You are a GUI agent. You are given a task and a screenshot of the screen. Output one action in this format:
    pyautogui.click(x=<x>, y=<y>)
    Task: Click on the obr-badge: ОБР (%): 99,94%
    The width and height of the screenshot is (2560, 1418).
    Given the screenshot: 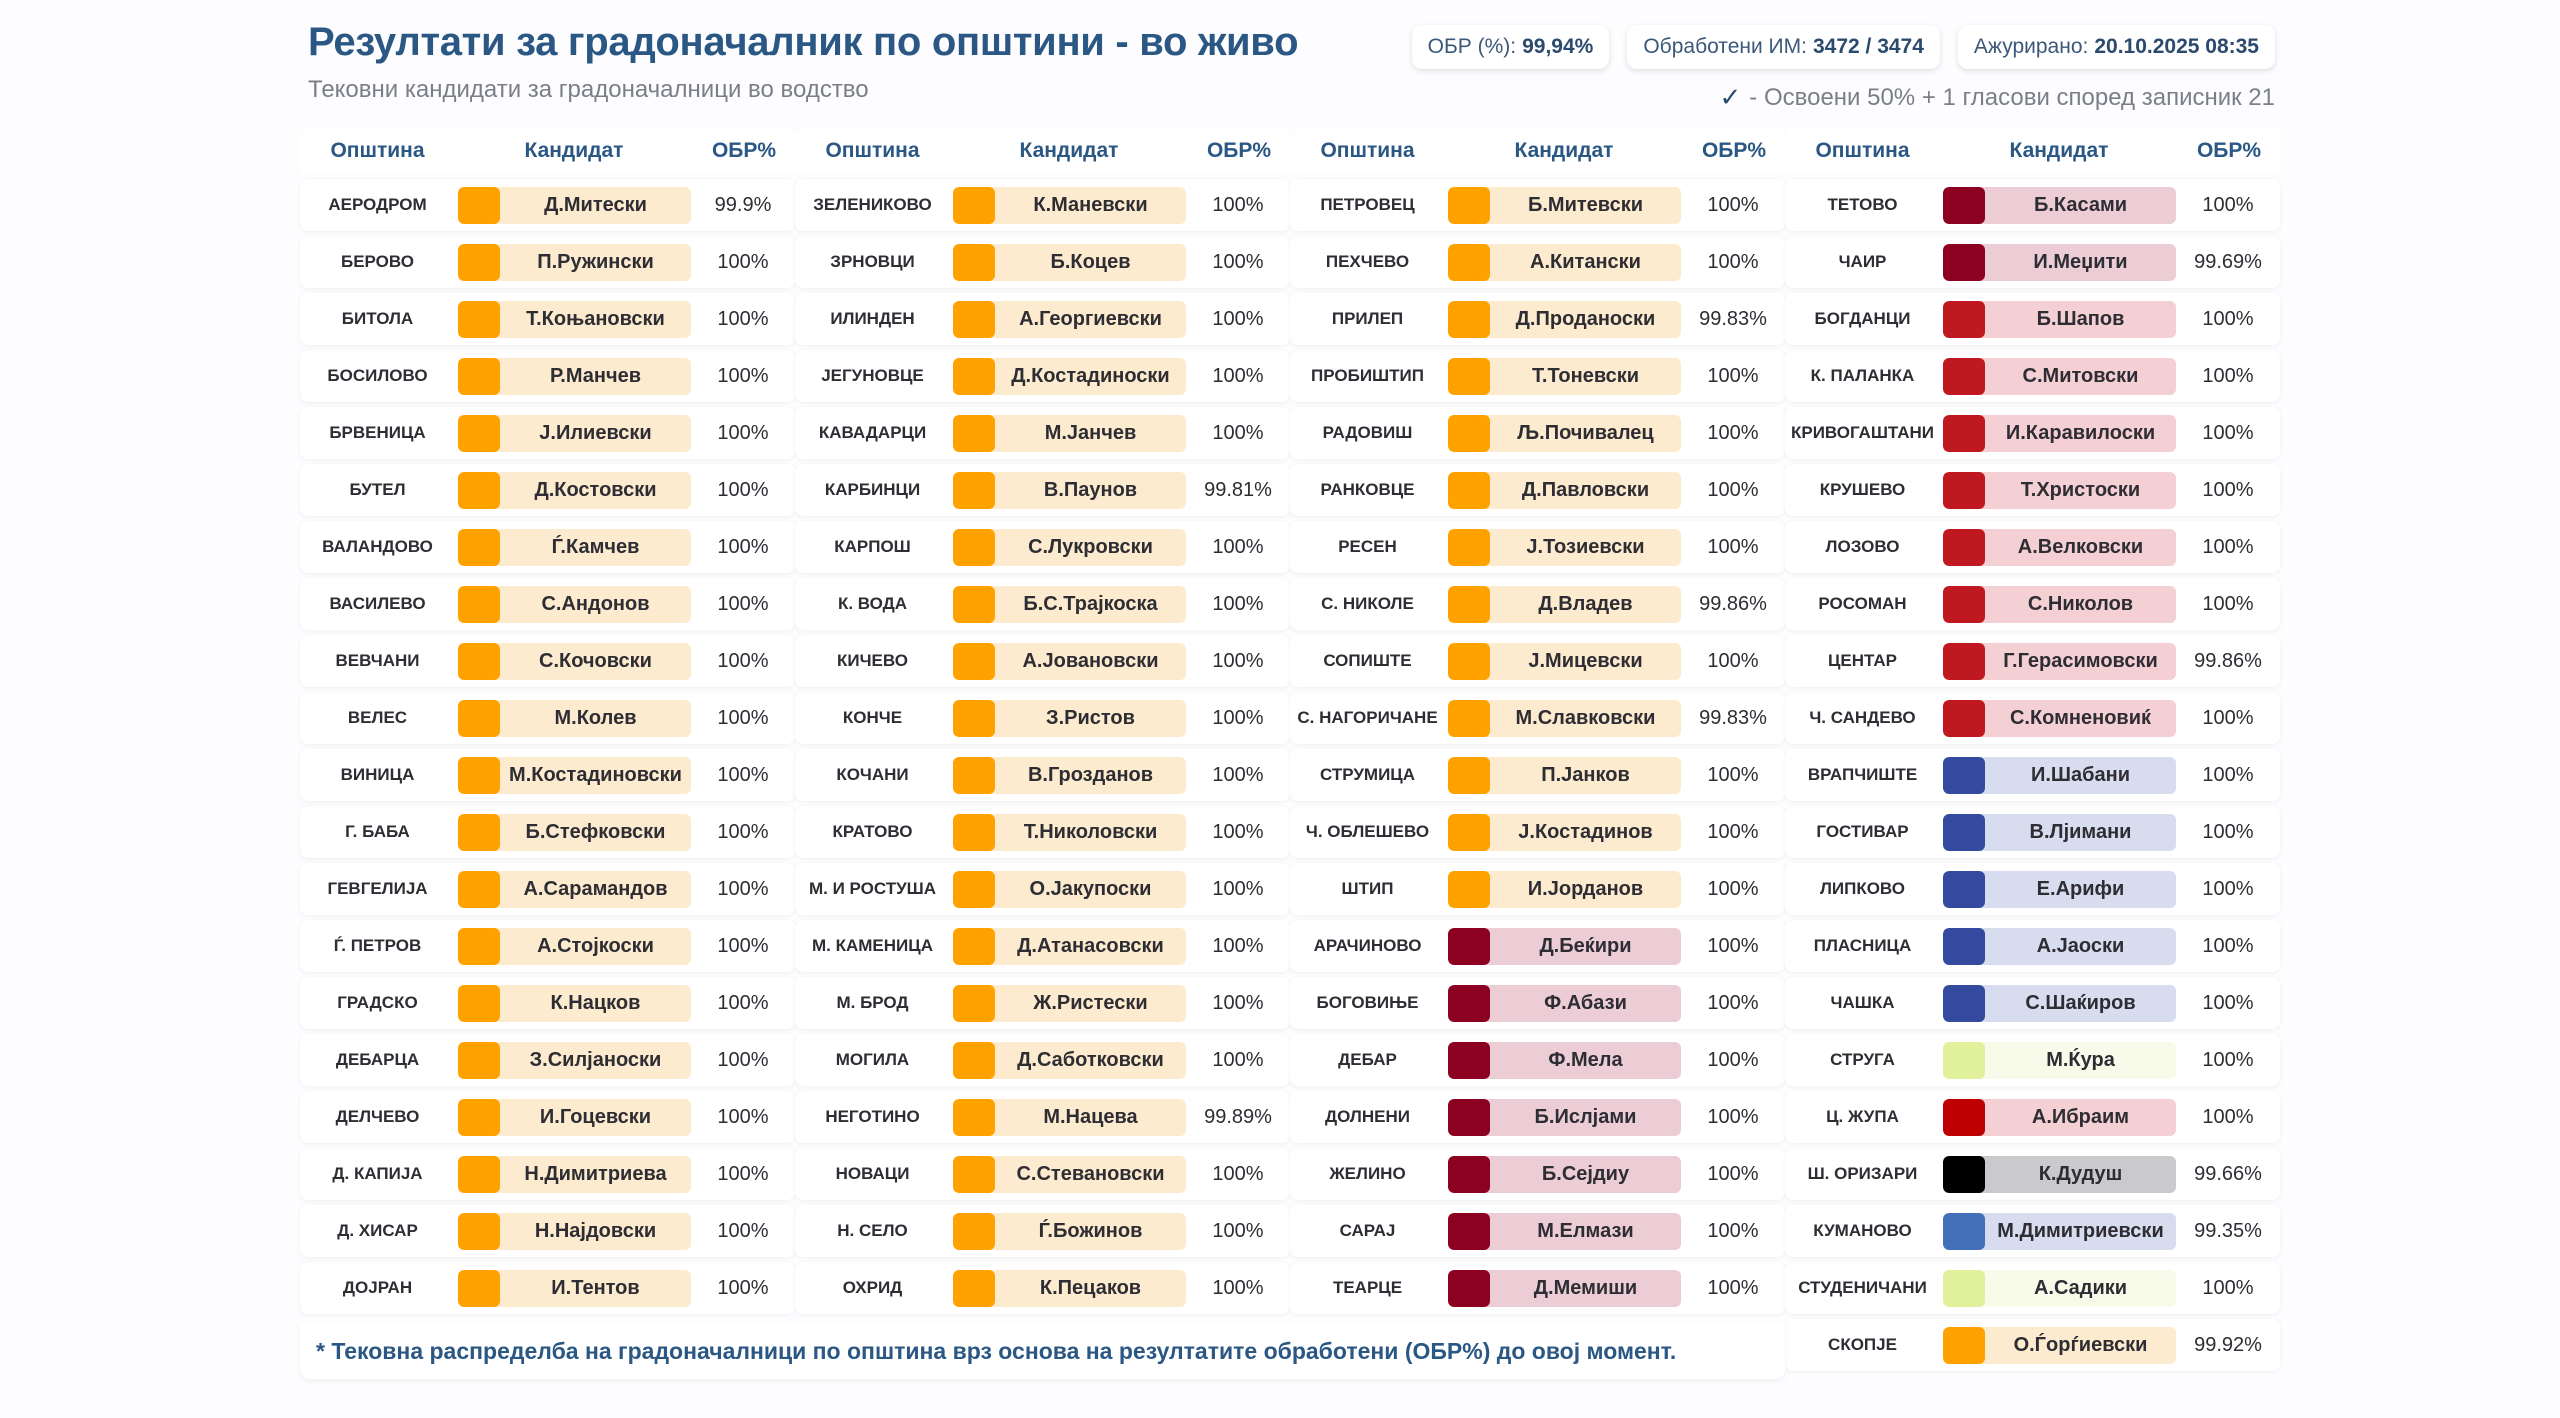 What is the action you would take?
    pyautogui.click(x=1510, y=47)
    